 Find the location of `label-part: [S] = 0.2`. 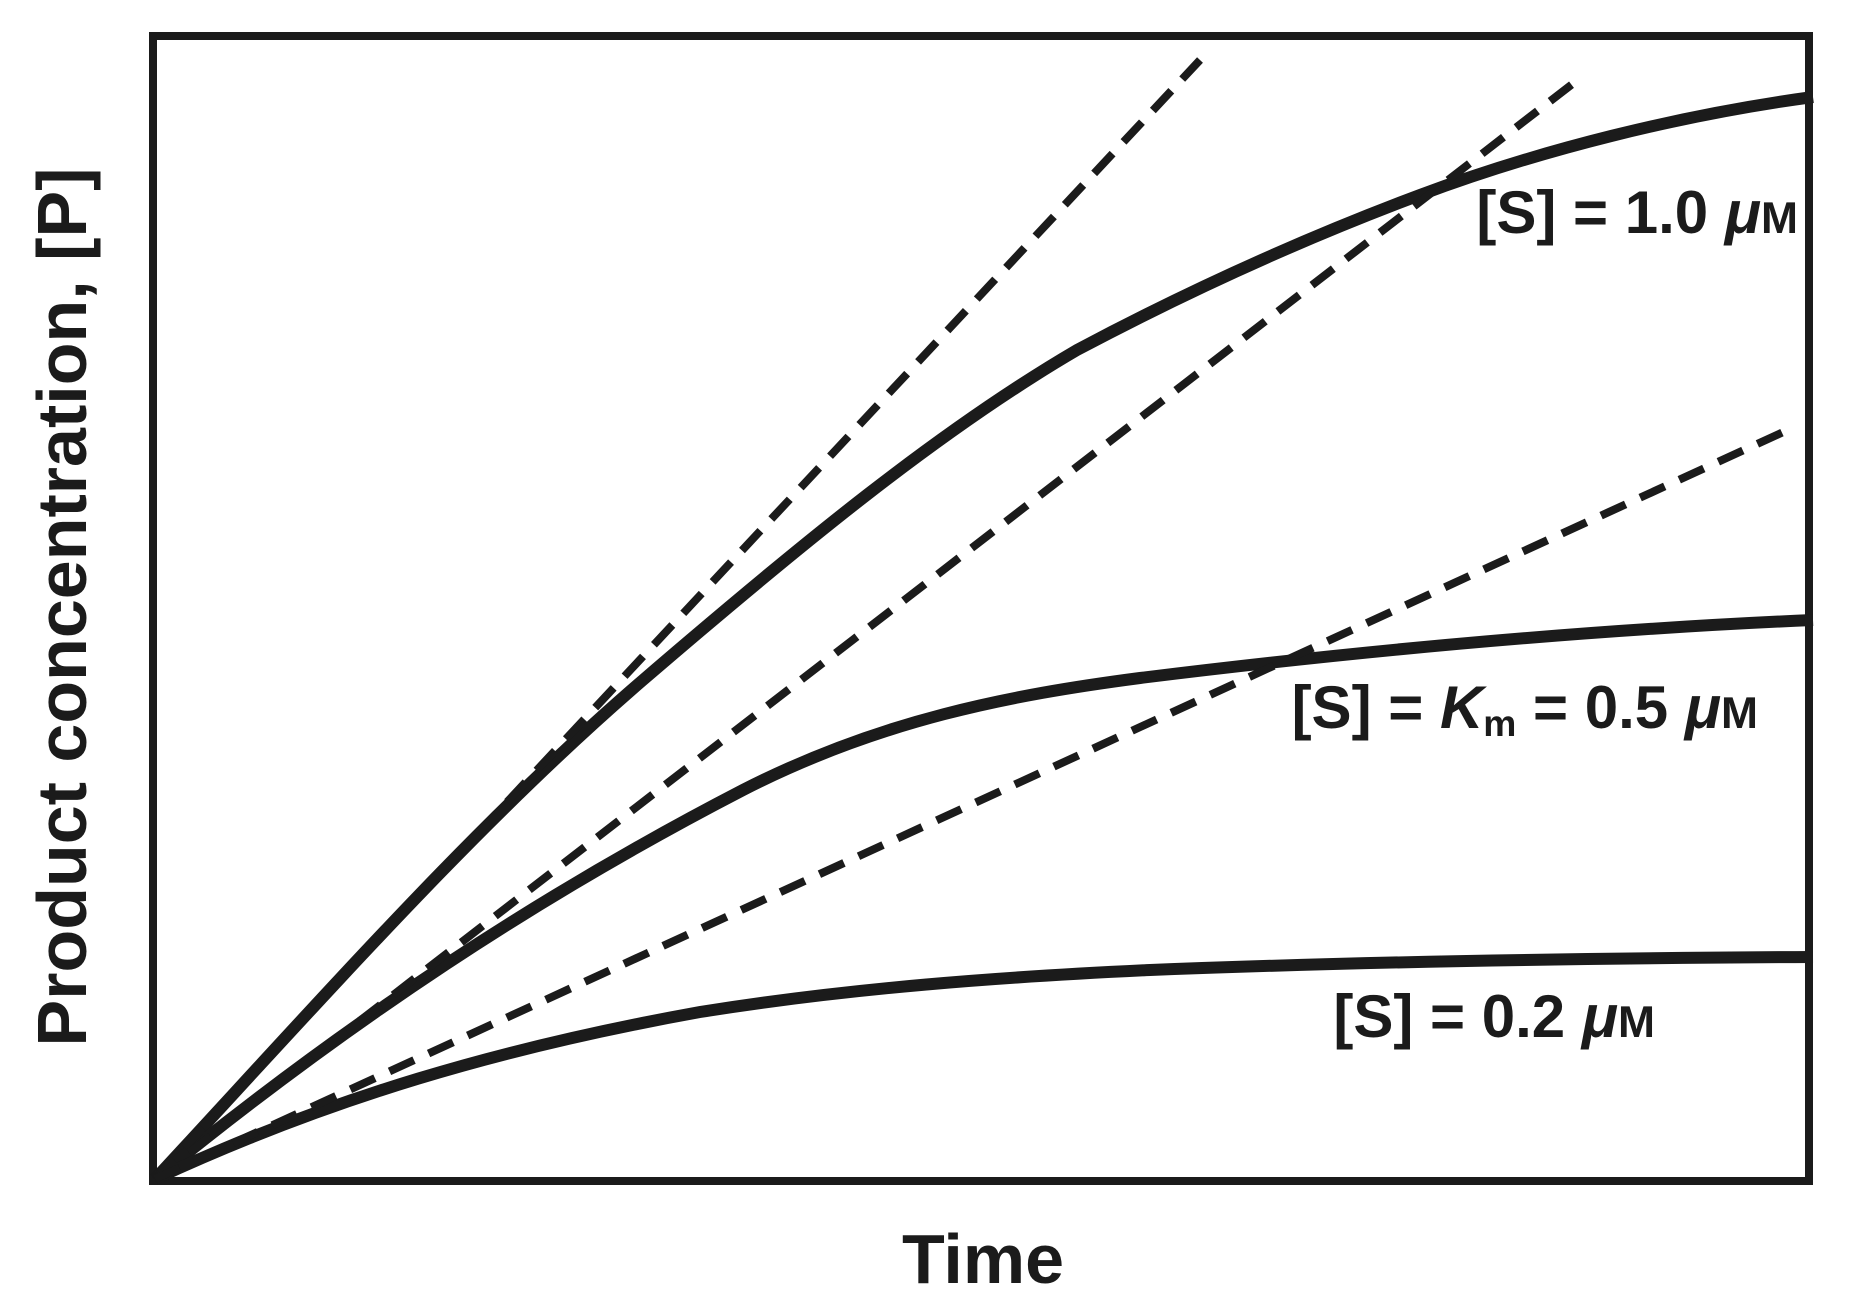

label-part: [S] = 0.2 is located at coordinates (1457, 1016).